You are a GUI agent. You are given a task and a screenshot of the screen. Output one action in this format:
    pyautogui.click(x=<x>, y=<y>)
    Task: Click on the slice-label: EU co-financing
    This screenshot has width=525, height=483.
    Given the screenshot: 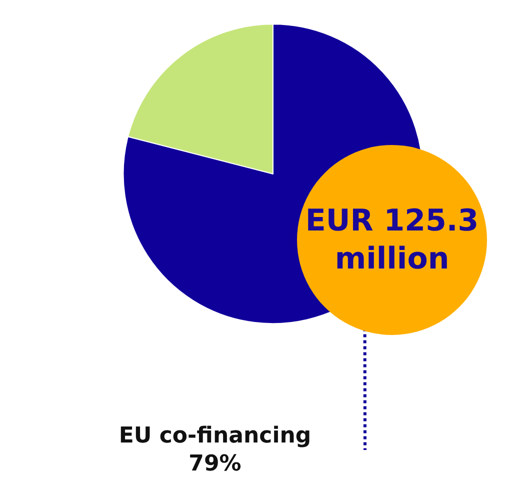 What is the action you would take?
    pyautogui.click(x=215, y=436)
    